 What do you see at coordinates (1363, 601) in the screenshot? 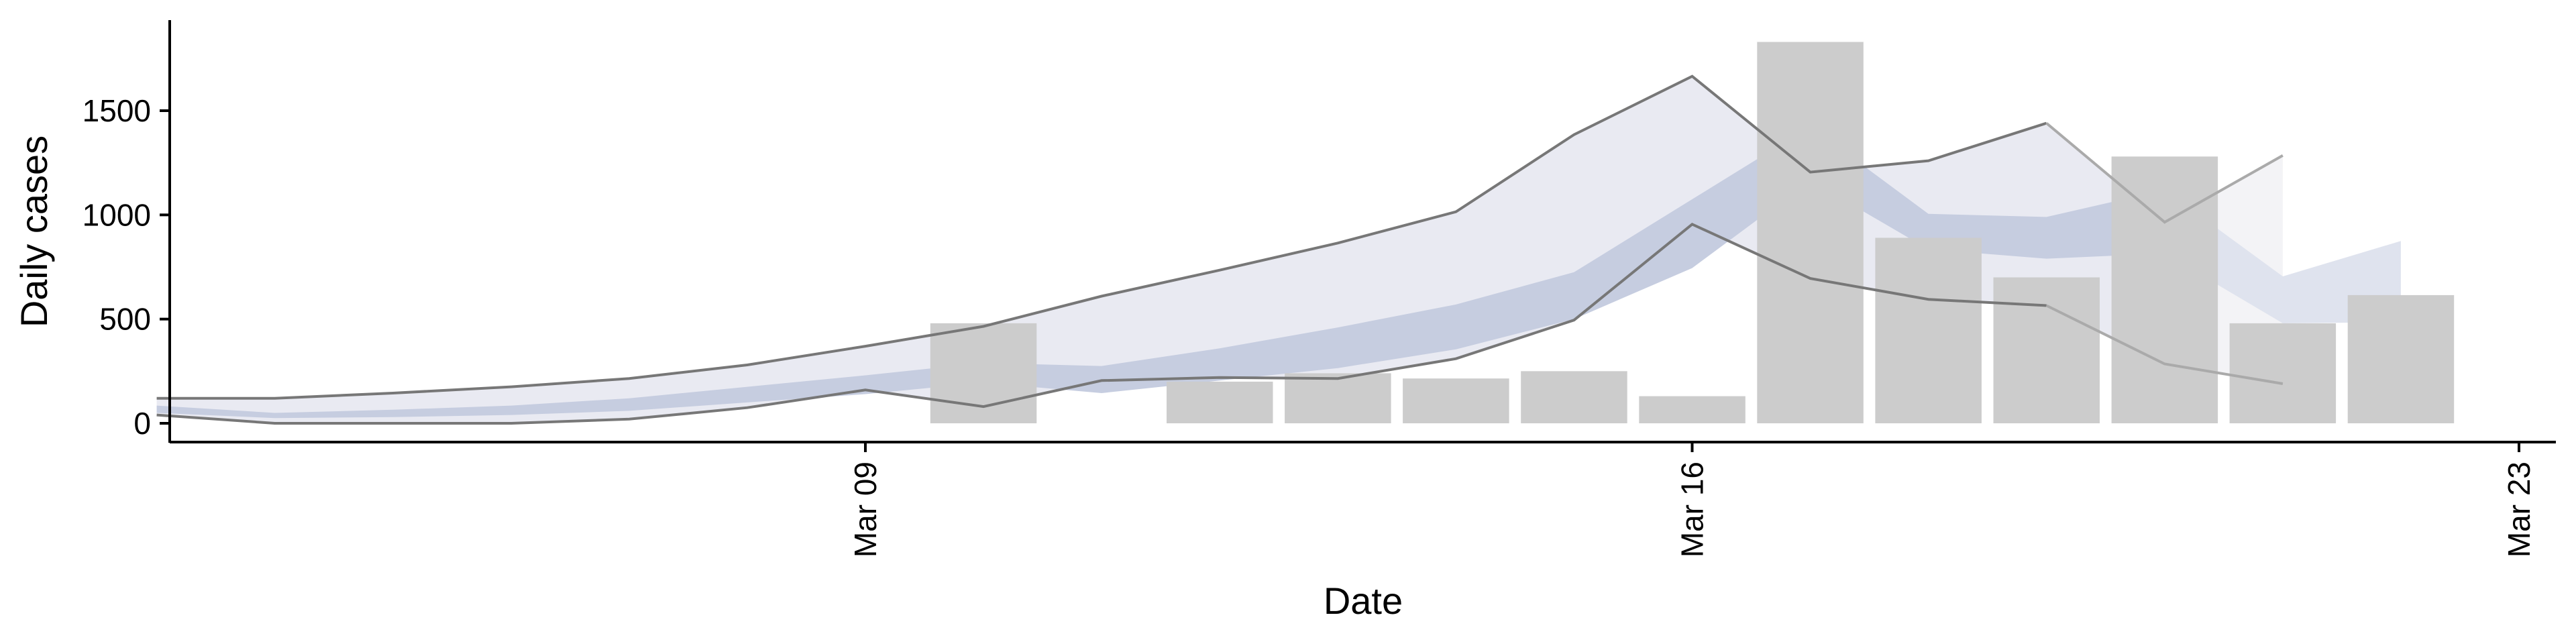
I see `x-axis-title: Date` at bounding box center [1363, 601].